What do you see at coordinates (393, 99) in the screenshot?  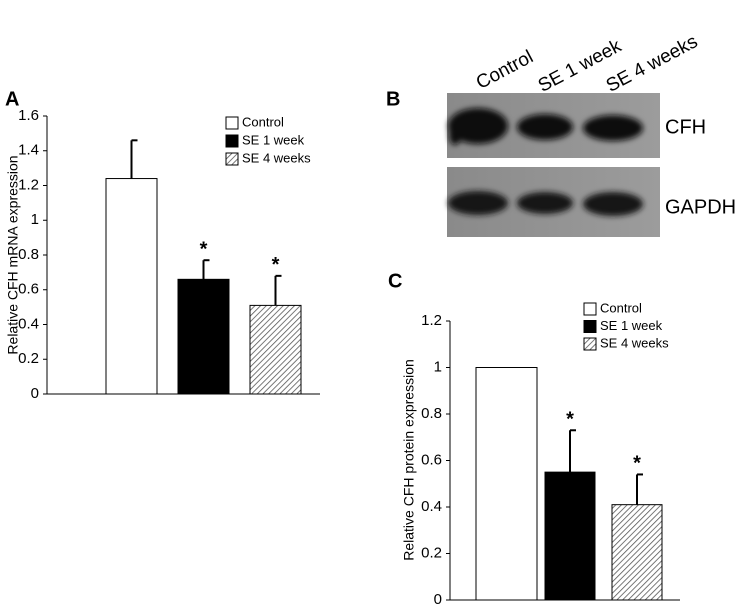 I see `panel-label: B` at bounding box center [393, 99].